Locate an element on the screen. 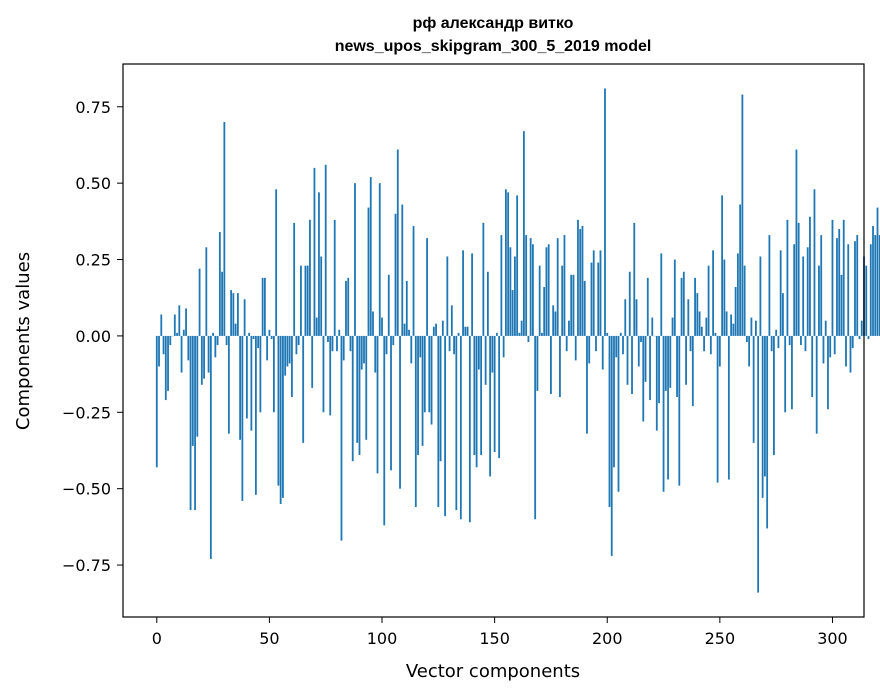  x-tick-label-200: 200 is located at coordinates (607, 638).